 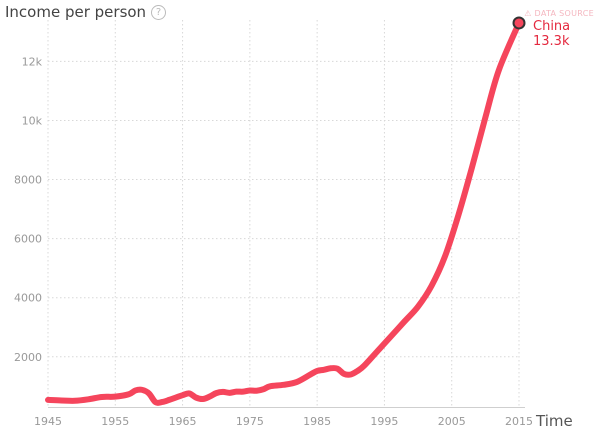 What do you see at coordinates (32, 120) in the screenshot?
I see `y-tick-label: 10k` at bounding box center [32, 120].